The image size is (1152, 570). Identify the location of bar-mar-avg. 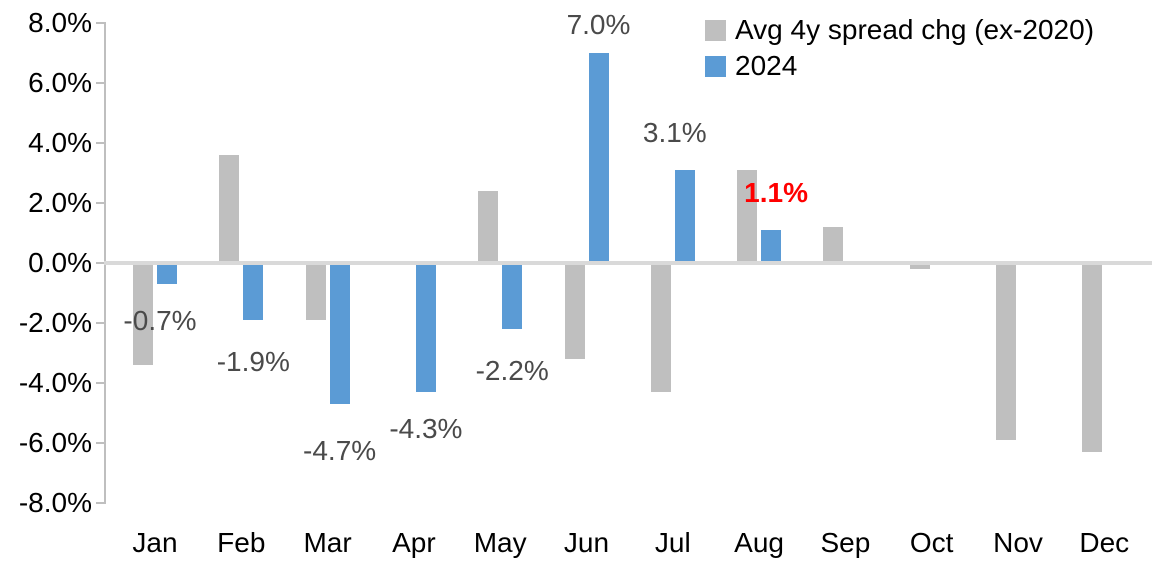
(315, 291).